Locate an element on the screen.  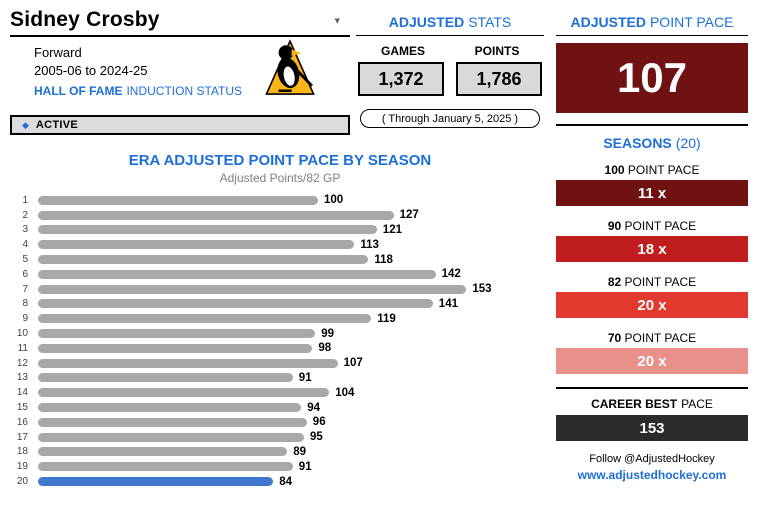
chart-bar-row: 20 84 is located at coordinates (280, 481).